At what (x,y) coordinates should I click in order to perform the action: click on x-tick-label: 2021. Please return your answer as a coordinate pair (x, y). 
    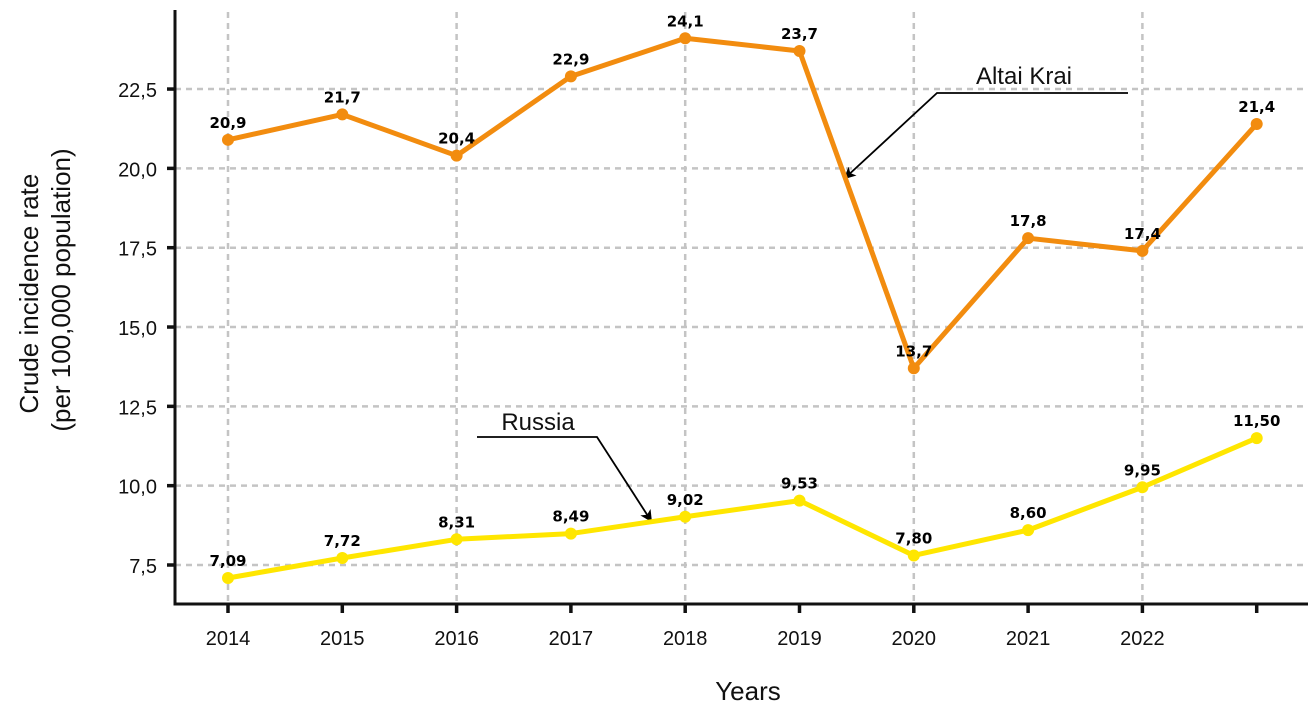
    Looking at the image, I should click on (1028, 639).